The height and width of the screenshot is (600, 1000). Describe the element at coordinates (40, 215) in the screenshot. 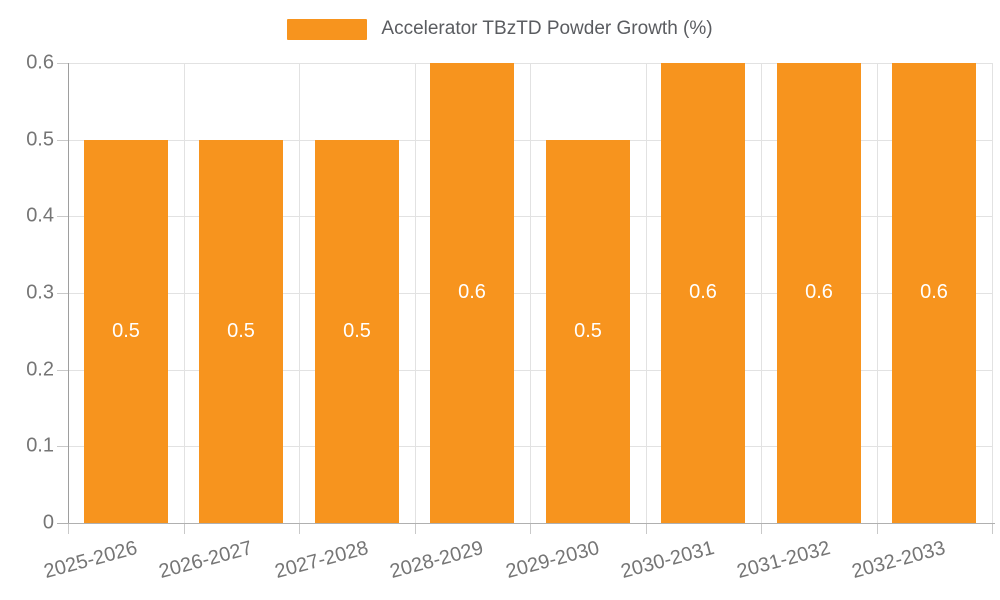

I see `y-tick-label: 0.4` at that location.